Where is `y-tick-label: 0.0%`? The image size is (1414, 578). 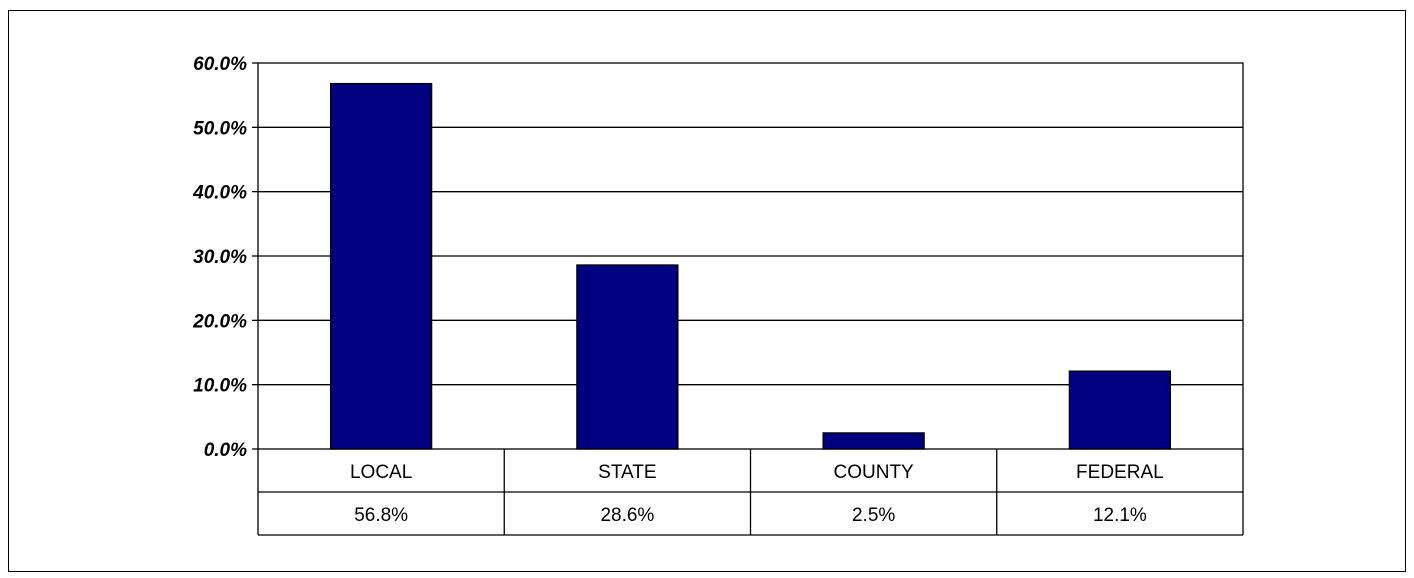
y-tick-label: 0.0% is located at coordinates (225, 450).